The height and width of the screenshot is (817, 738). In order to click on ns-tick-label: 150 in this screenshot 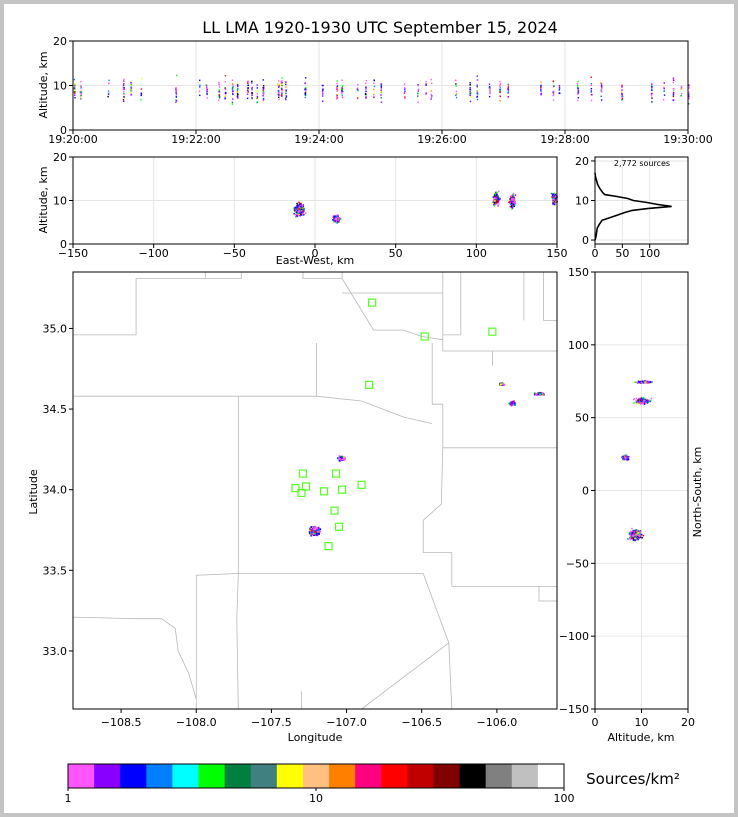, I will do `click(578, 272)`.